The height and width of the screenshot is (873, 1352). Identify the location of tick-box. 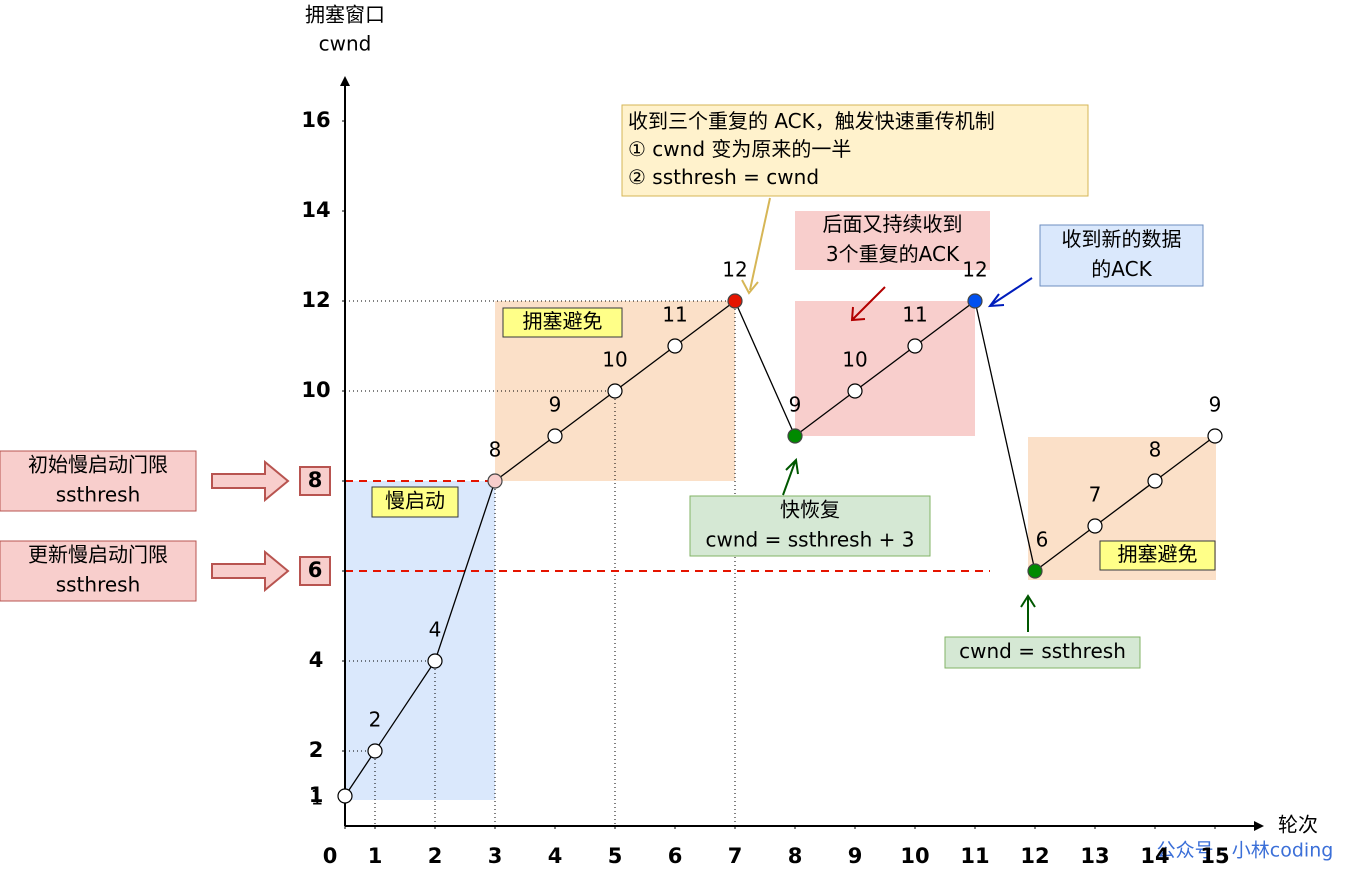
(315, 571).